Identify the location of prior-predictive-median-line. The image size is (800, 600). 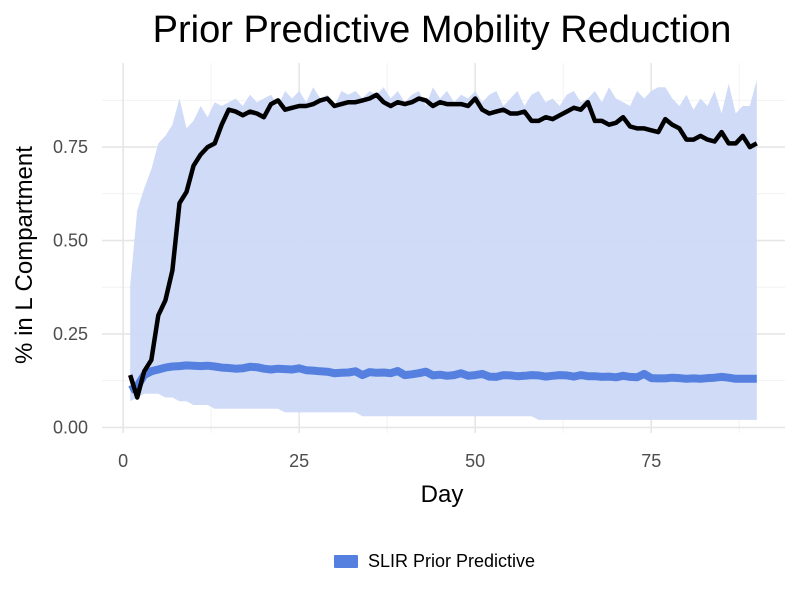
(442, 377).